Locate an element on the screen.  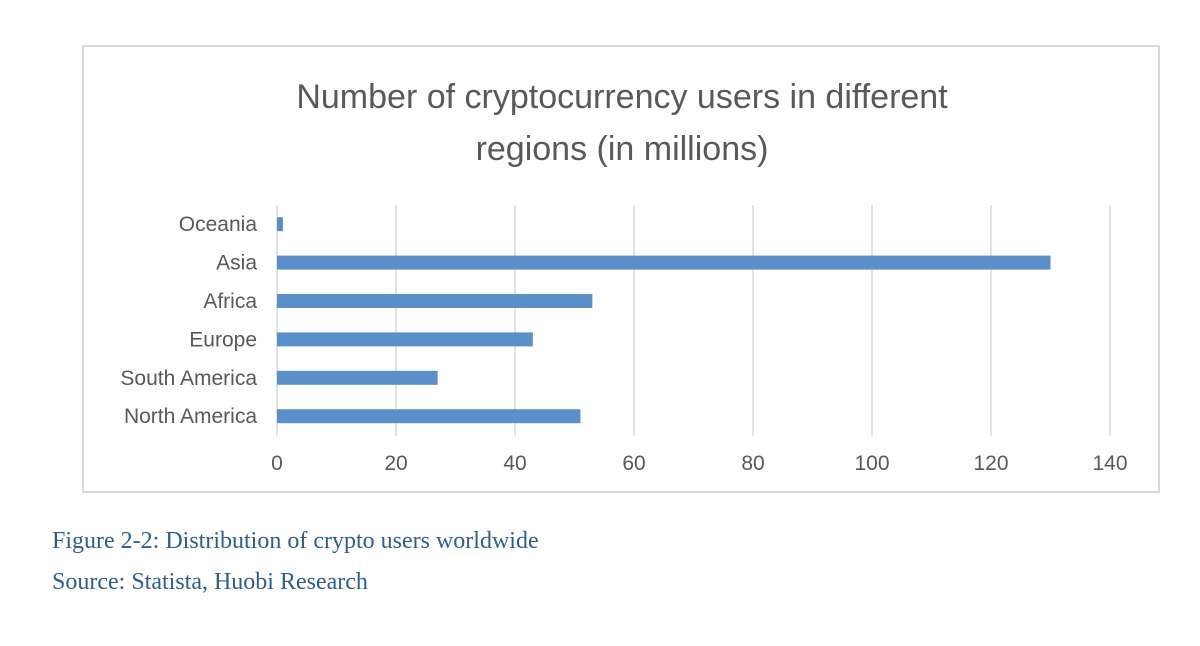
bar-asia is located at coordinates (664, 262).